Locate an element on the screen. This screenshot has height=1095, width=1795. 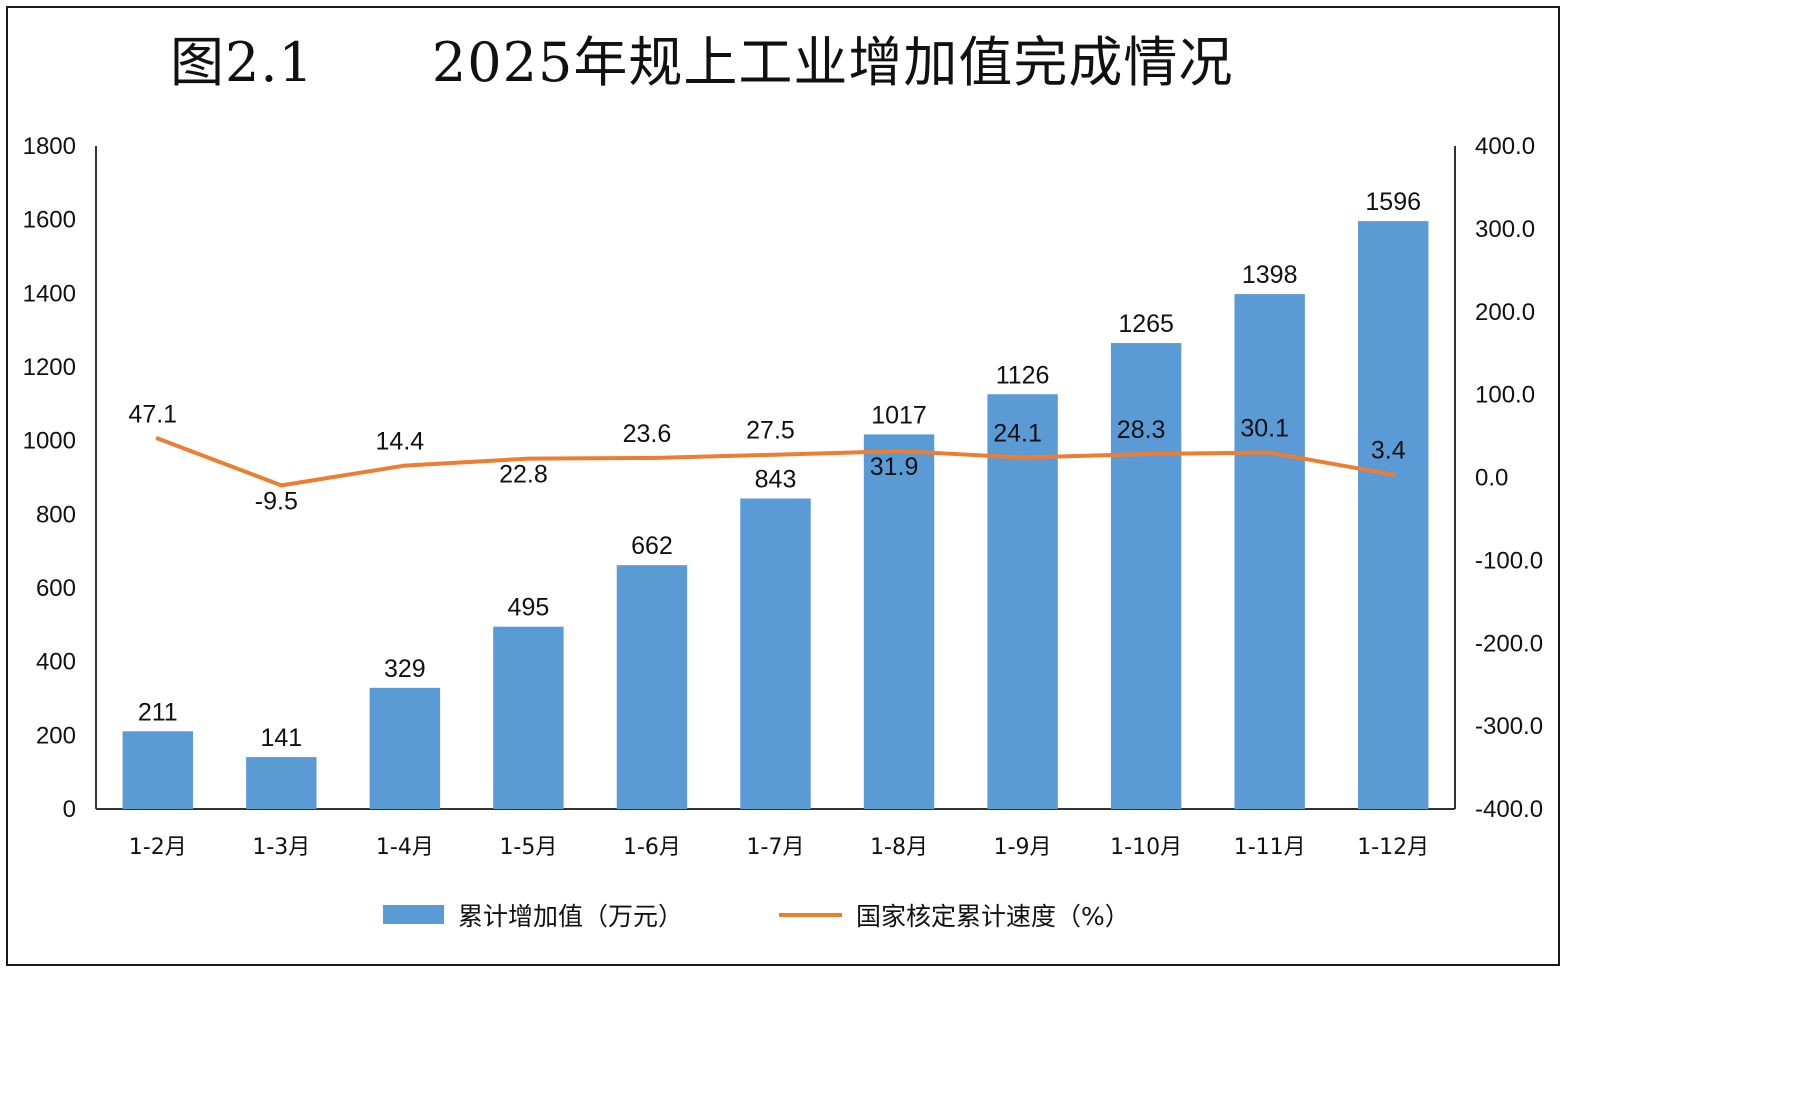
legend-bar-swatch is located at coordinates (413, 914).